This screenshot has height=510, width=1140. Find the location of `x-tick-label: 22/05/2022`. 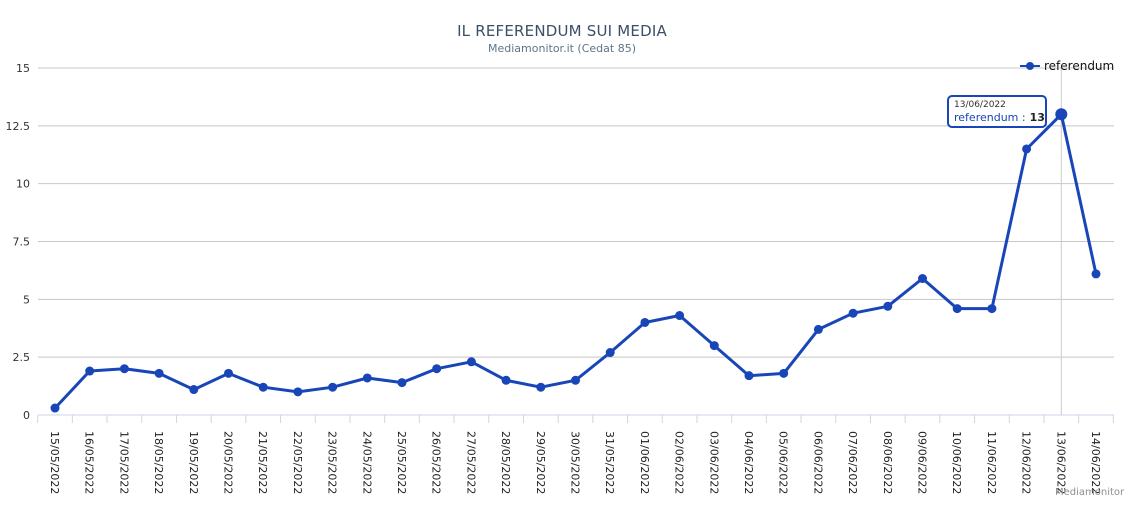

x-tick-label: 22/05/2022 is located at coordinates (297, 462).